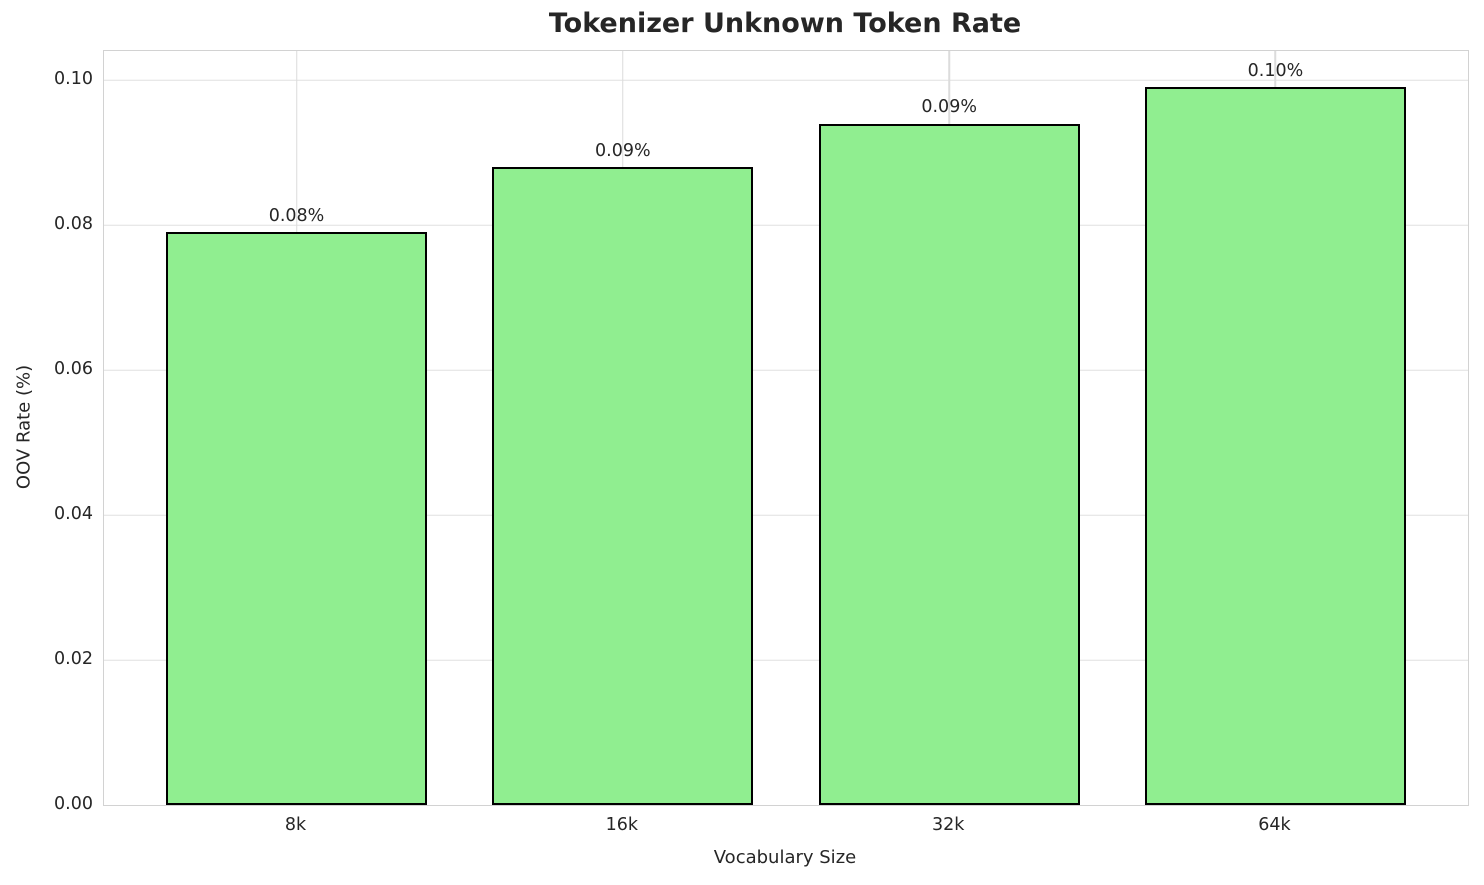 The width and height of the screenshot is (1484, 885). I want to click on bar-value-label: 0.10%, so click(1275, 70).